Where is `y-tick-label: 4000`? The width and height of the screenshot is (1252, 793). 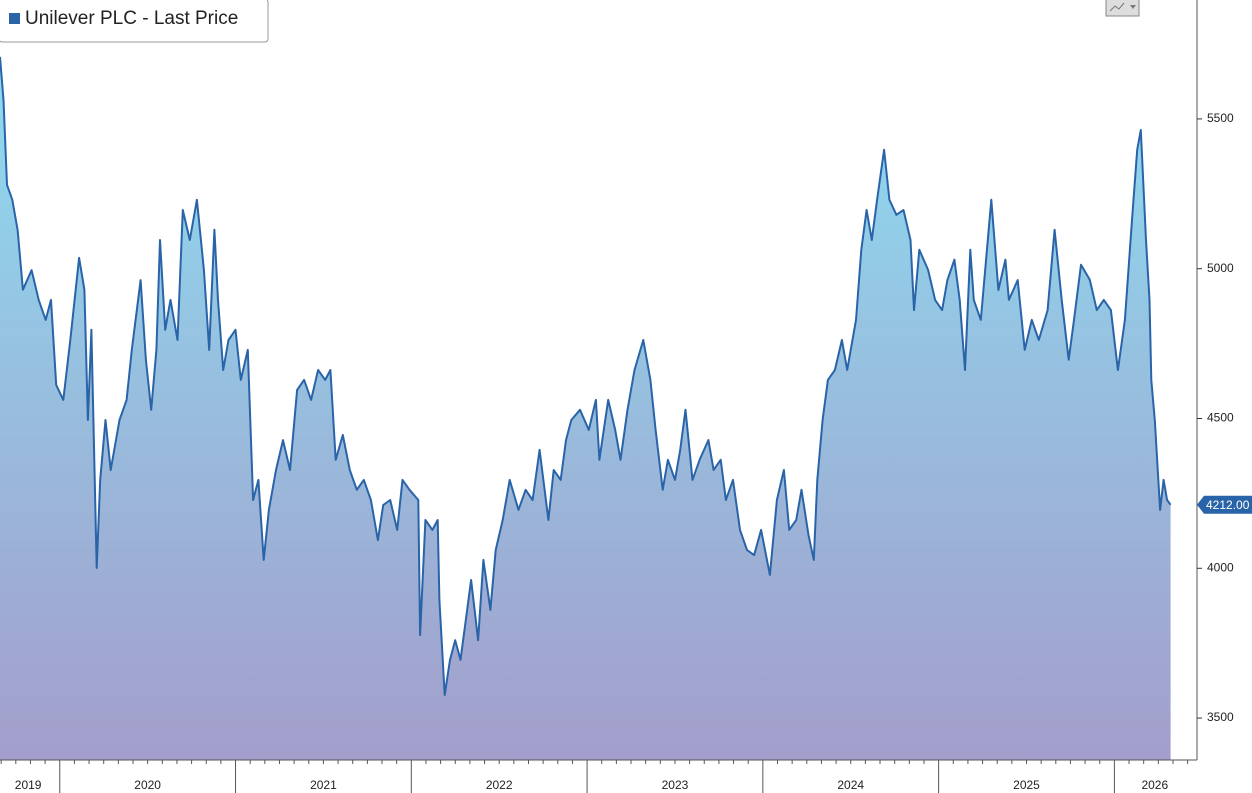
y-tick-label: 4000 is located at coordinates (1220, 567).